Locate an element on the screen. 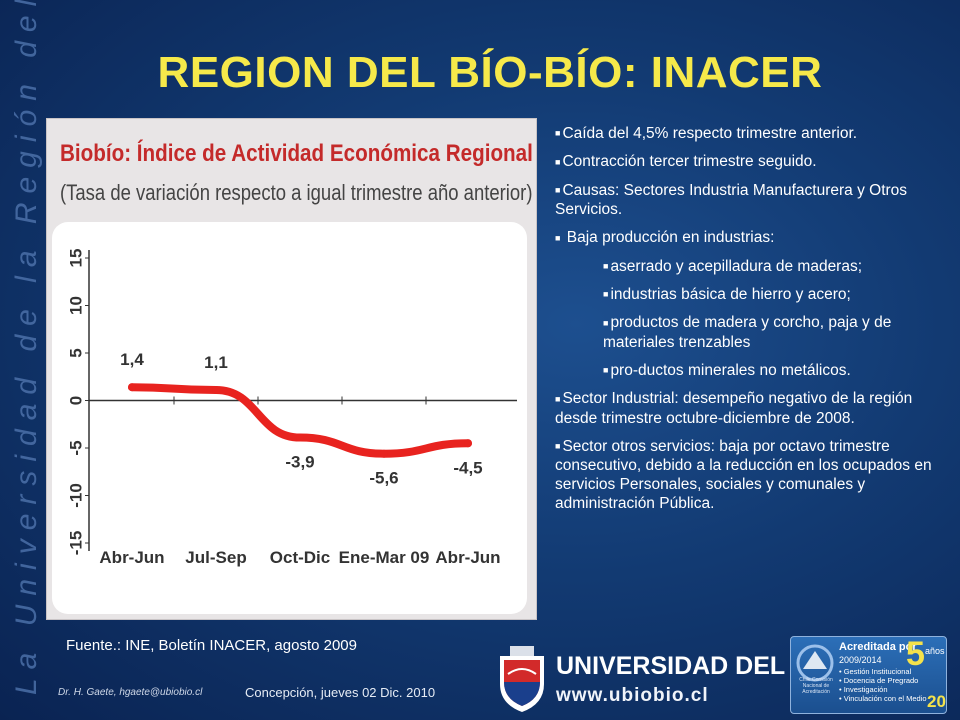 This screenshot has height=720, width=960. accreditation-years-word: años is located at coordinates (935, 651).